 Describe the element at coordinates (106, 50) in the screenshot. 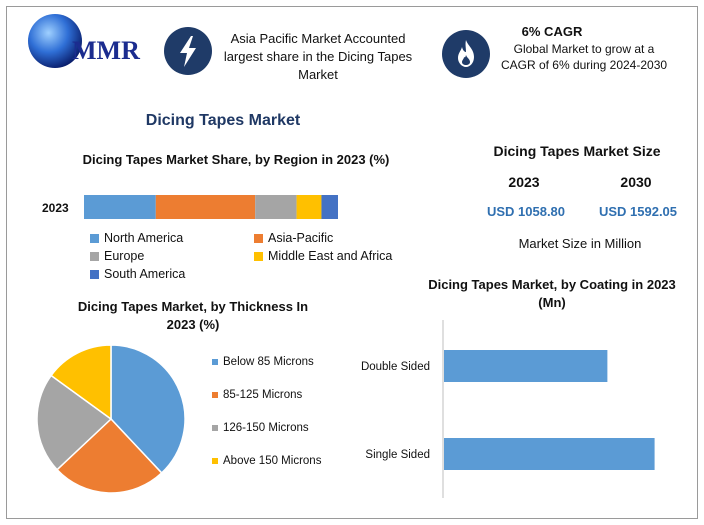

I see `logo-text: MMR` at that location.